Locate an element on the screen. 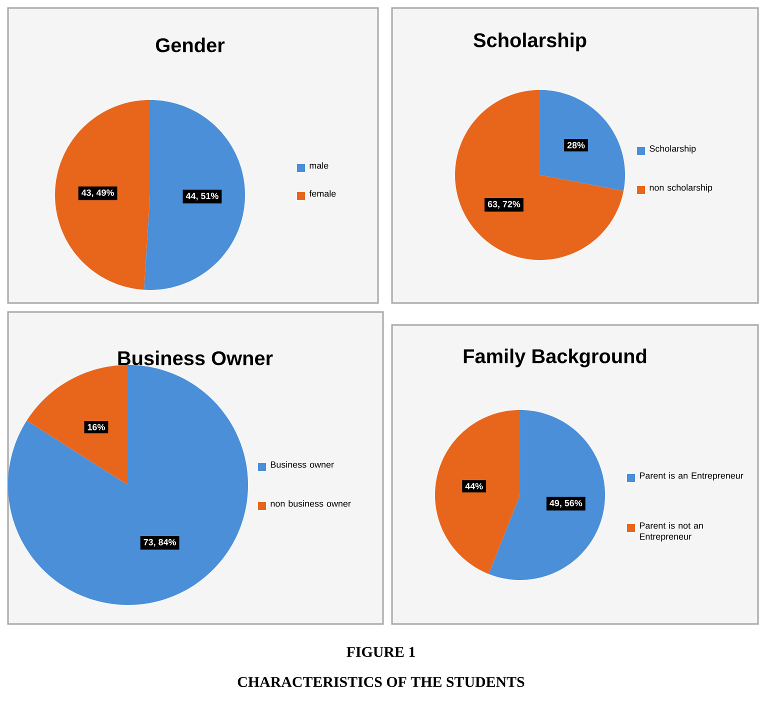 Image resolution: width=763 pixels, height=721 pixels. data-label: 49, 56% is located at coordinates (566, 504).